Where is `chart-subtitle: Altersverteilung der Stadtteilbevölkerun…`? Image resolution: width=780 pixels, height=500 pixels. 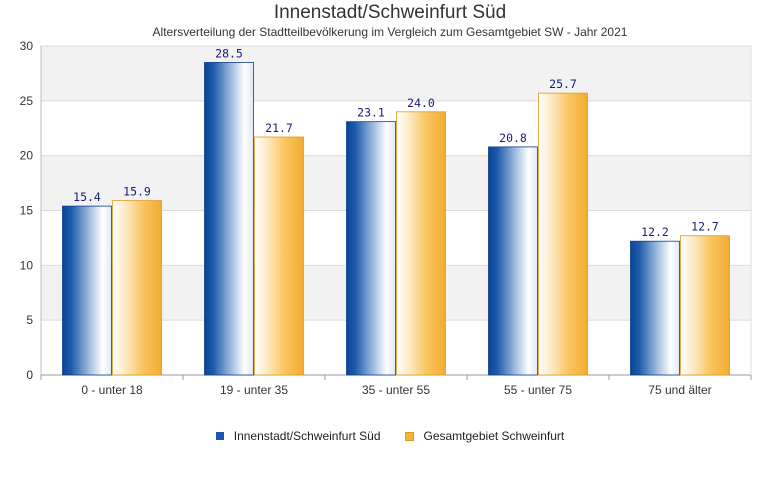 chart-subtitle: Altersverteilung der Stadtteilbevölkerun… is located at coordinates (390, 32).